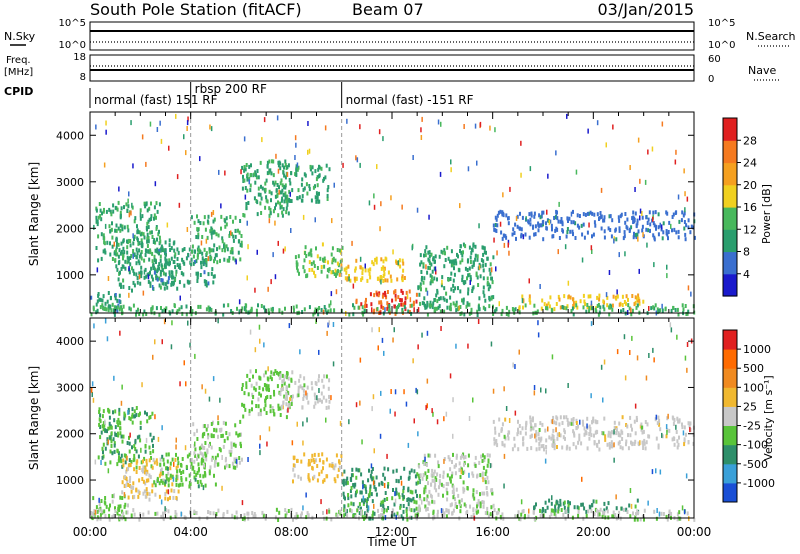  What do you see at coordinates (714, 59) in the screenshot?
I see `nave-top-tick: 60` at bounding box center [714, 59].